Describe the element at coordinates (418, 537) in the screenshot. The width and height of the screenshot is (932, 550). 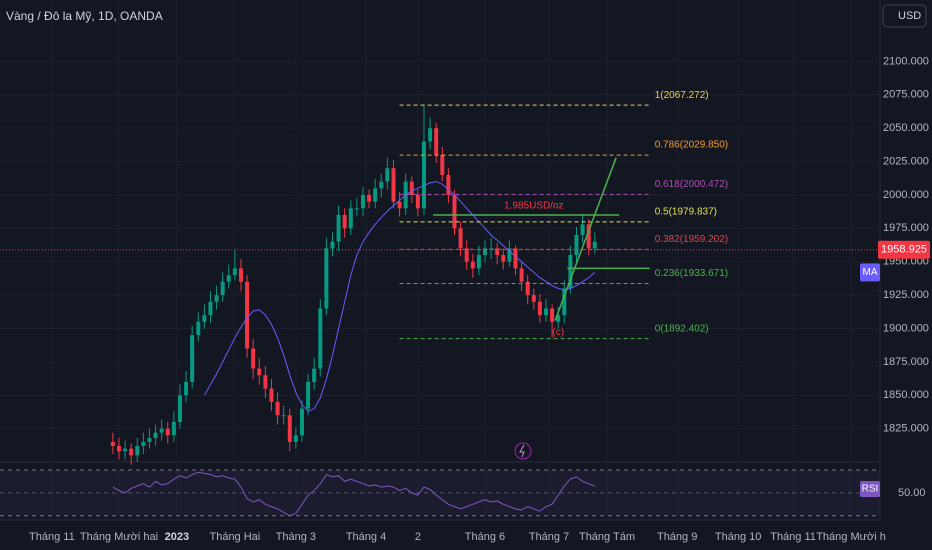
I see `x-tick-label: 2` at that location.